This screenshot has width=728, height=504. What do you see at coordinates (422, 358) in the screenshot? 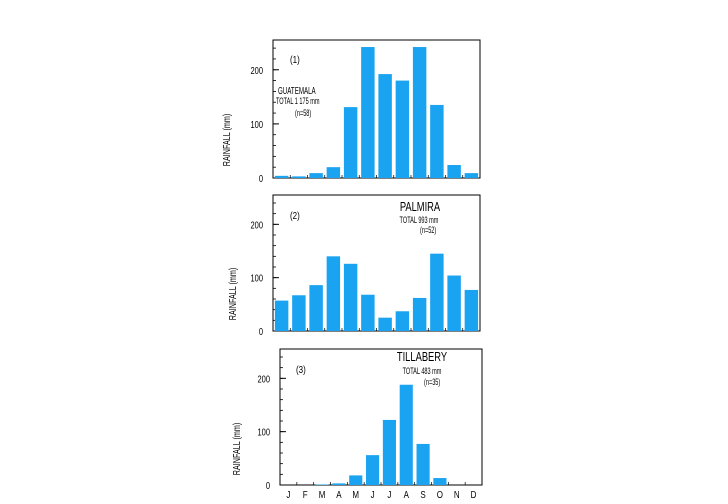
I see `station-name: TILLABERY` at bounding box center [422, 358].